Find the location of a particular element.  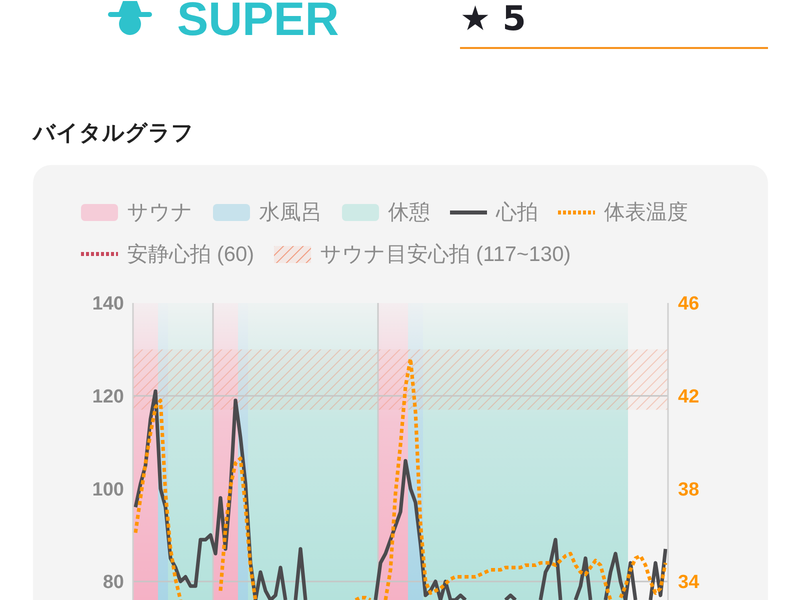

y2-tick-label: 42 is located at coordinates (689, 397).